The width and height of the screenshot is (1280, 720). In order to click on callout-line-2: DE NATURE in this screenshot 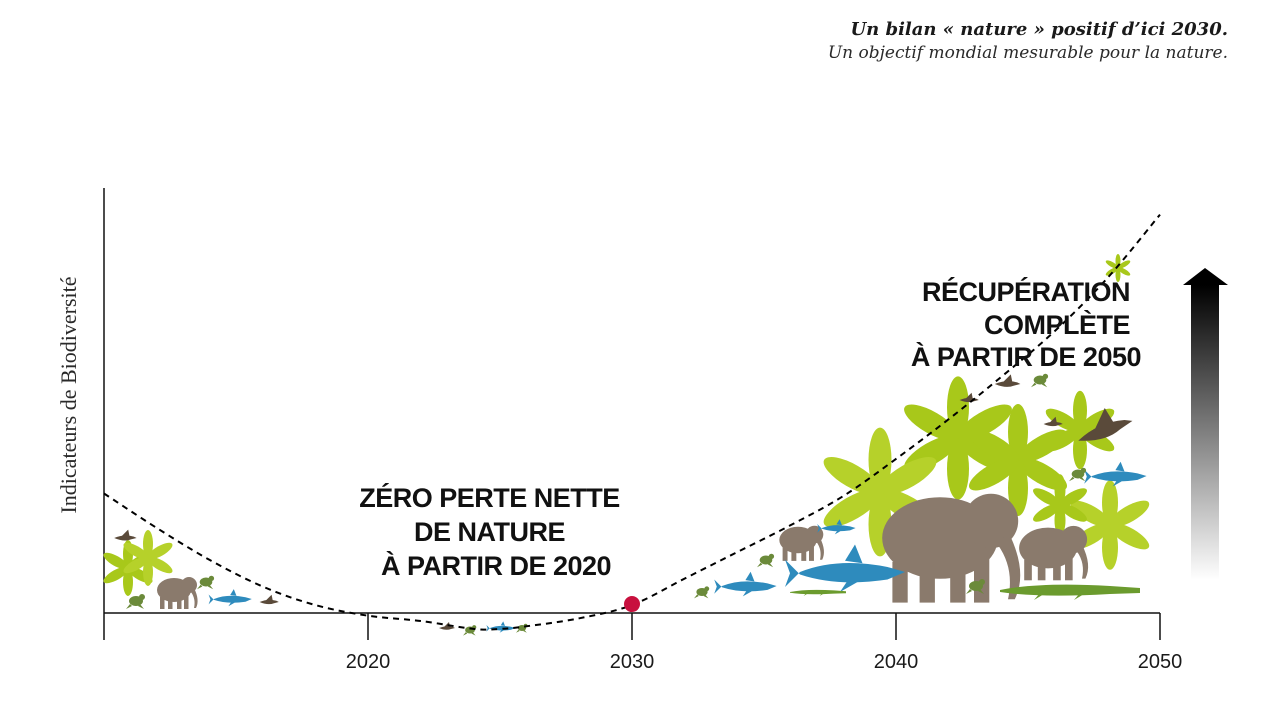, I will do `click(489, 532)`.